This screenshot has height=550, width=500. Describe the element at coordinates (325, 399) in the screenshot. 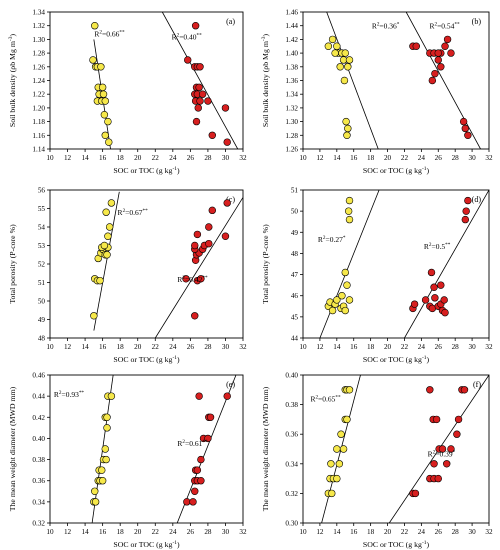

I see `r-squared-label: R2=0.65**` at that location.